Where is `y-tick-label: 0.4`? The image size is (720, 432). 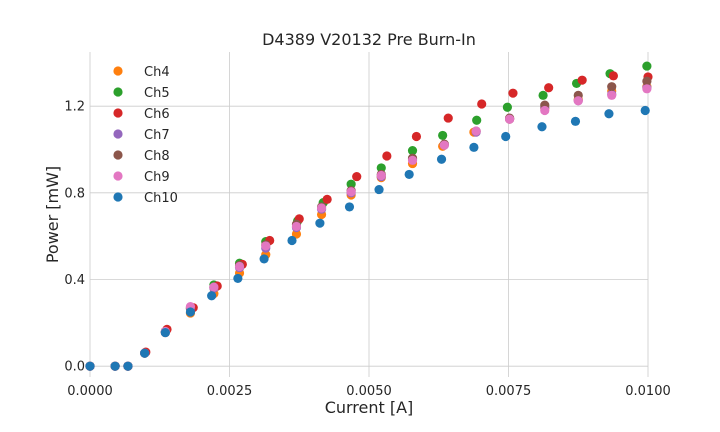
y-tick-label: 0.4 is located at coordinates (74, 280).